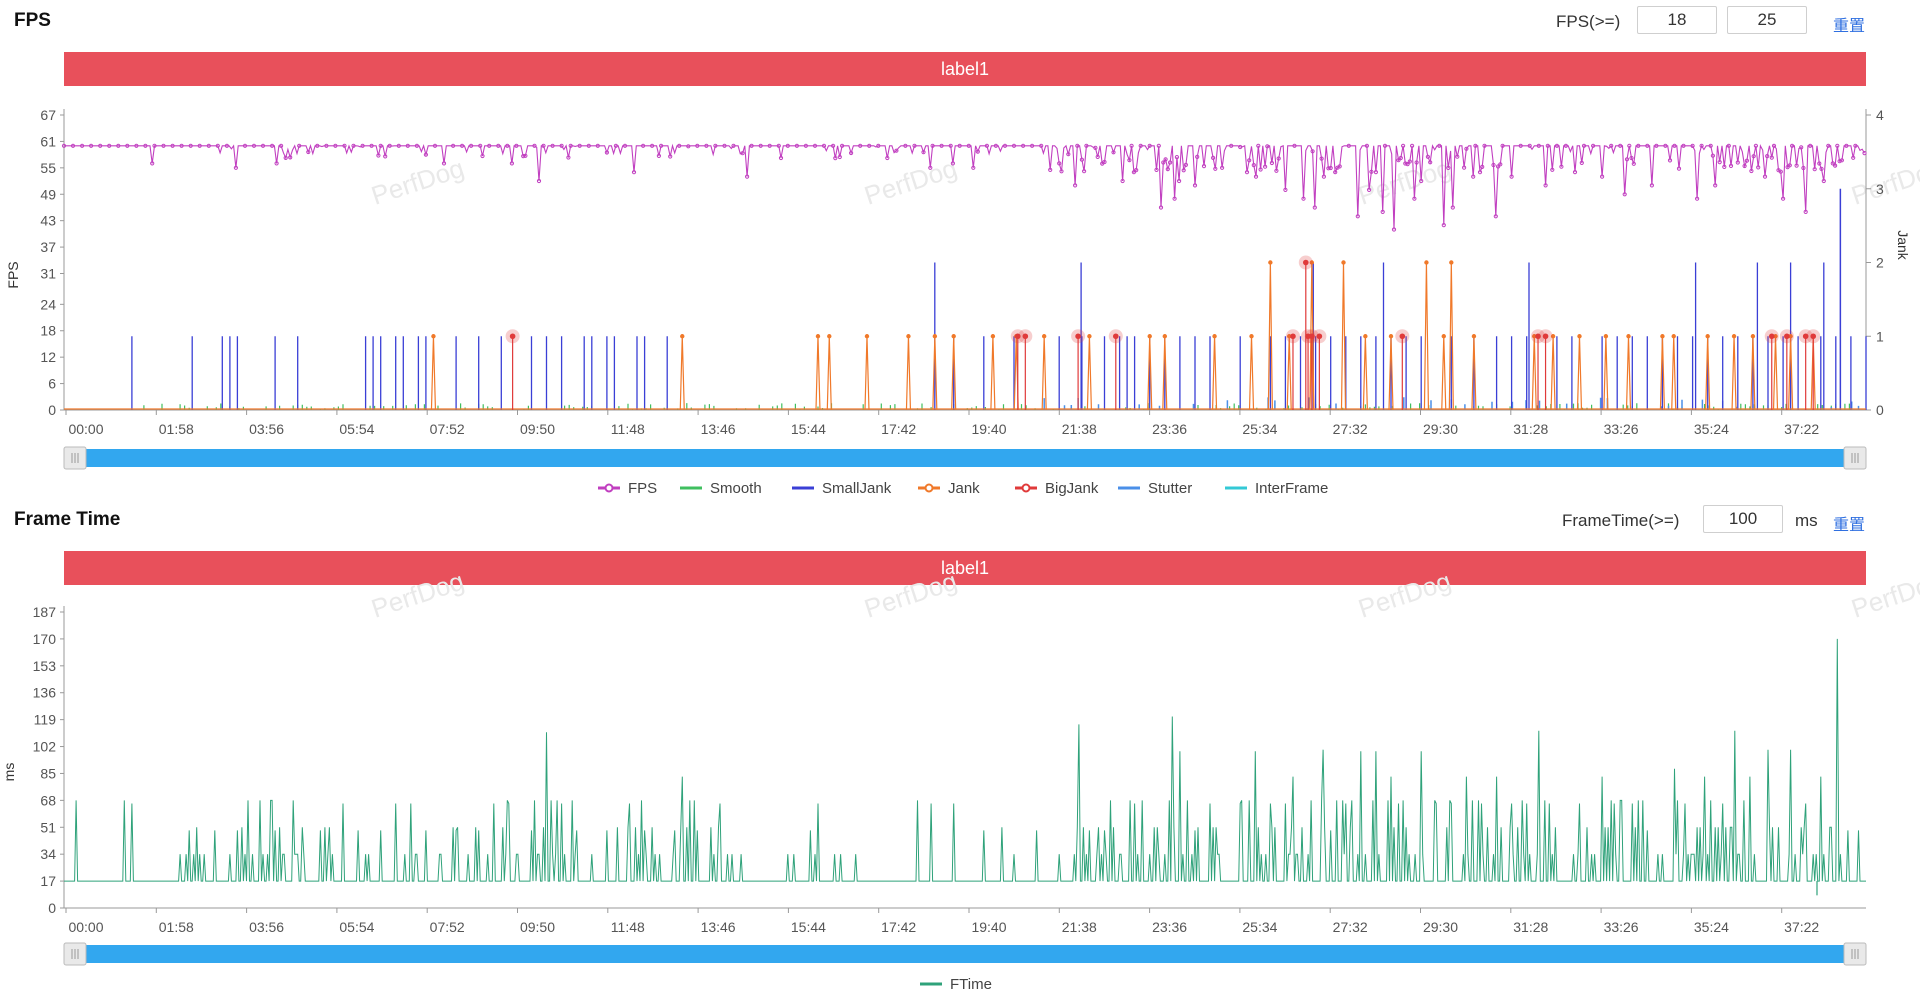  I want to click on fps-zoom-slider, so click(965, 458).